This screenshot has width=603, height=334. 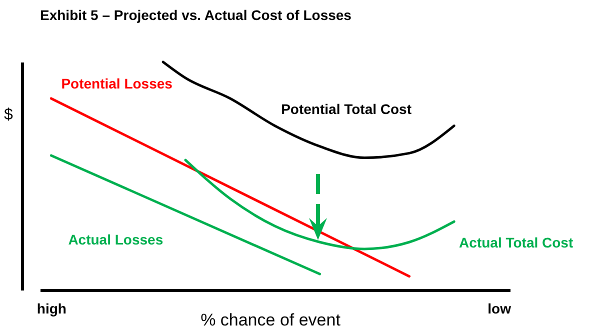 I want to click on series-label: Actual Losses, so click(x=116, y=239).